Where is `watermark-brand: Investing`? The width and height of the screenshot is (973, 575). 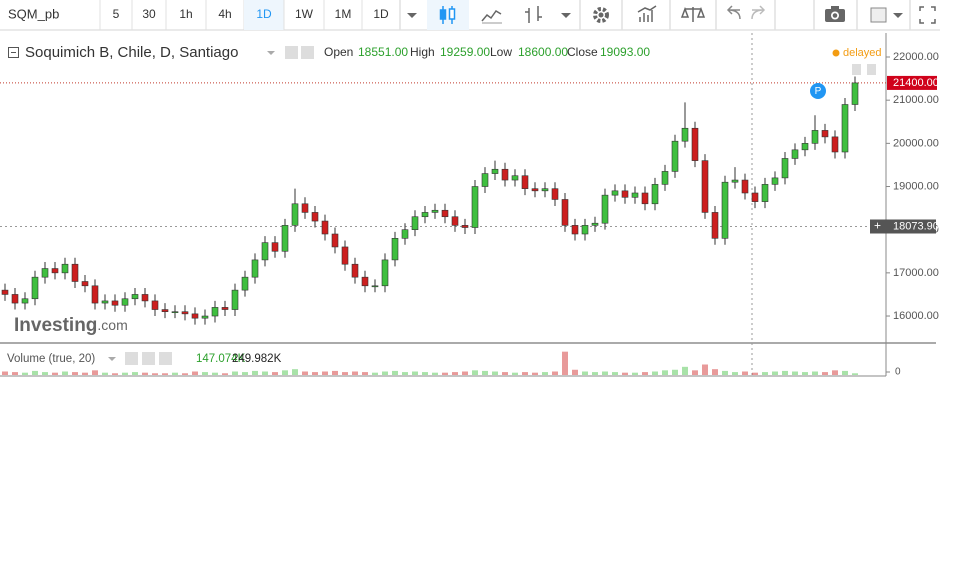 watermark-brand: Investing is located at coordinates (55, 325).